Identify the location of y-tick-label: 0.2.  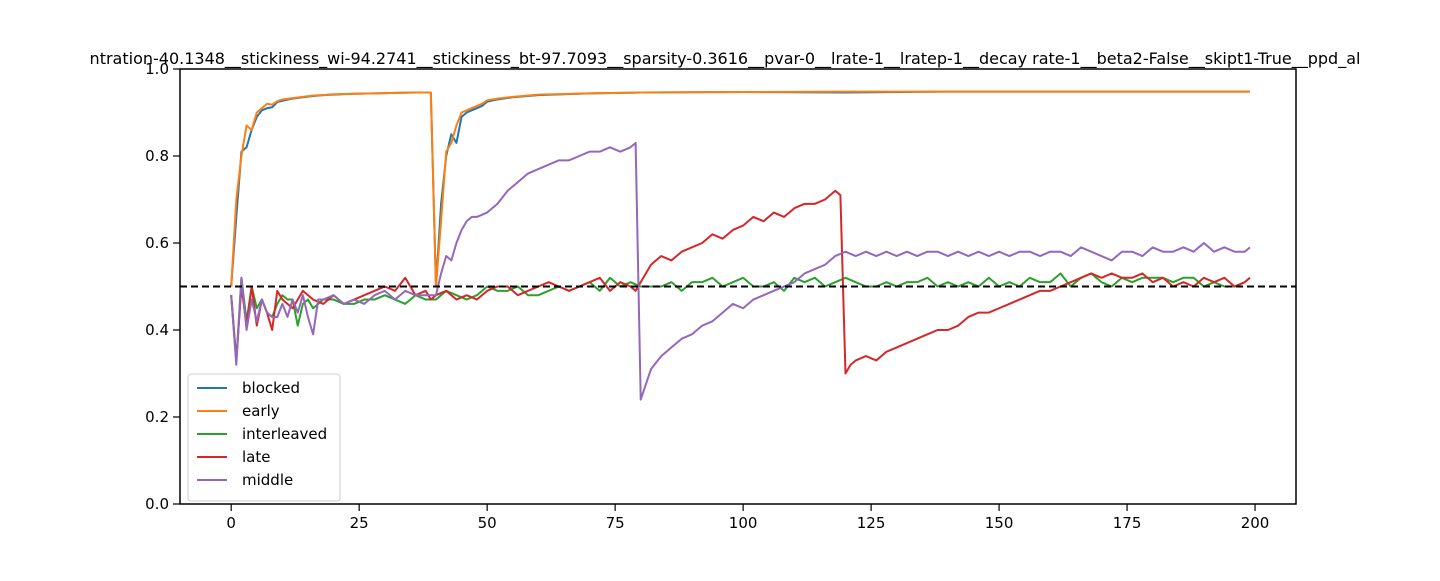
(157, 417).